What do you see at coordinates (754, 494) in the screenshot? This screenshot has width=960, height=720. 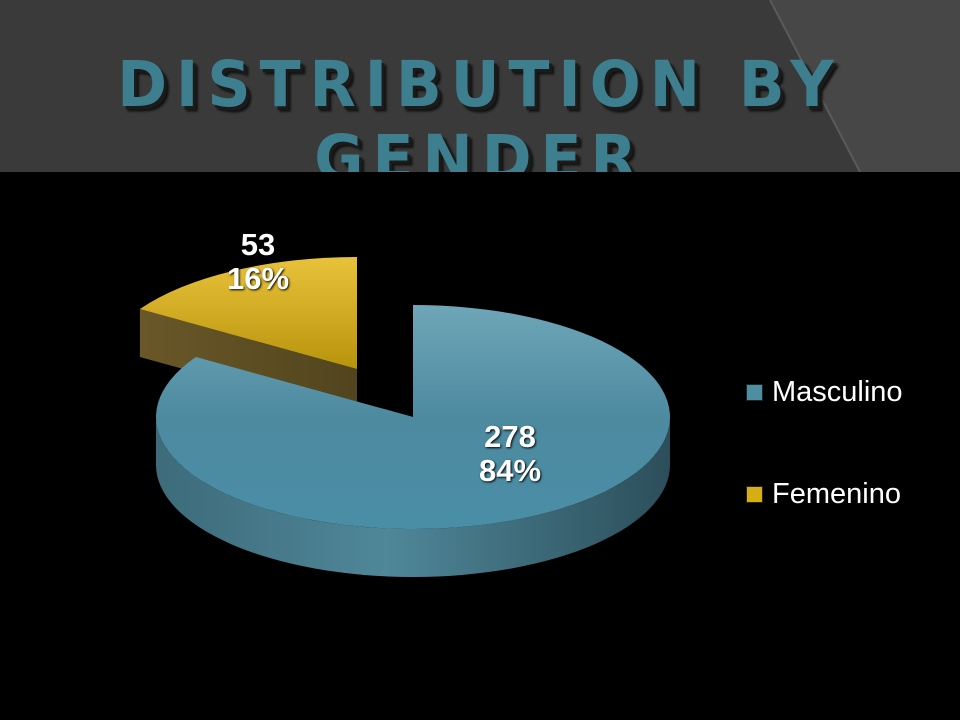 I see `legend-swatch-femenino` at bounding box center [754, 494].